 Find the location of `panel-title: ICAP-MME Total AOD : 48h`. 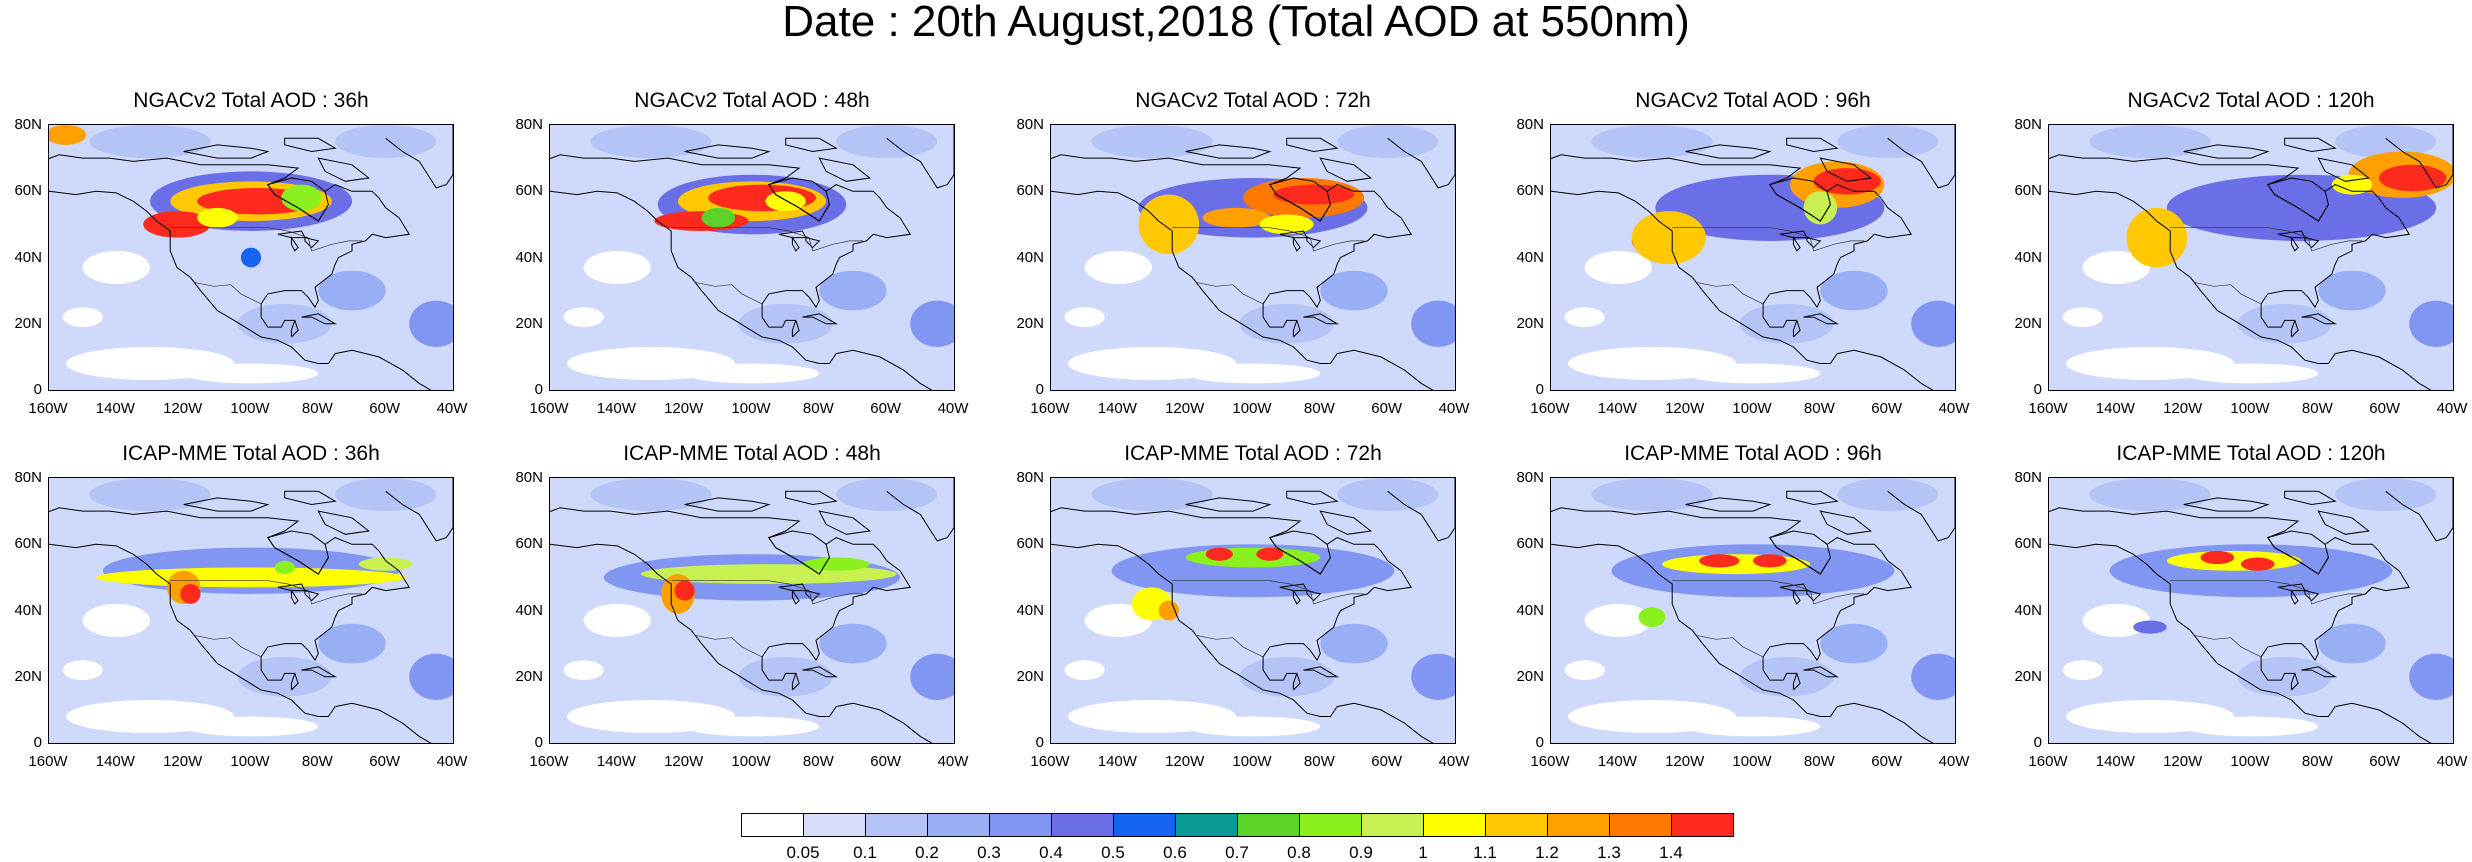

panel-title: ICAP-MME Total AOD : 48h is located at coordinates (752, 453).